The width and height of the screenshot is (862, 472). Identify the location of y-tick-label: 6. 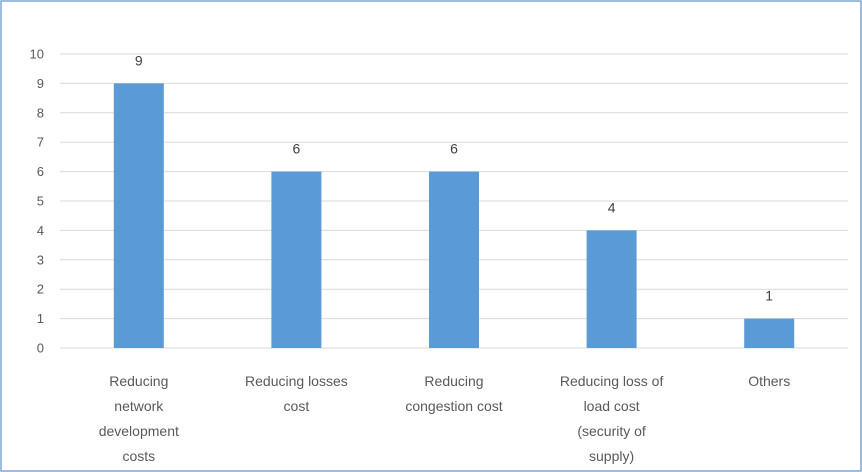
(40, 171).